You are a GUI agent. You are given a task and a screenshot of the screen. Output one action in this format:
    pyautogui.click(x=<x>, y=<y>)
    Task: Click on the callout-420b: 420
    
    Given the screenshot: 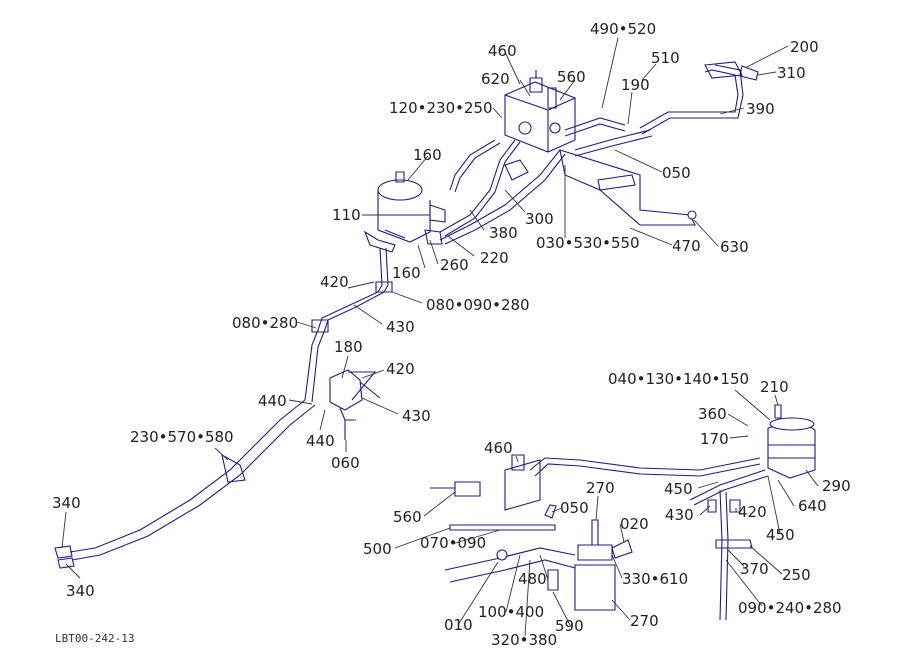 What is the action you would take?
    pyautogui.click(x=400, y=369)
    